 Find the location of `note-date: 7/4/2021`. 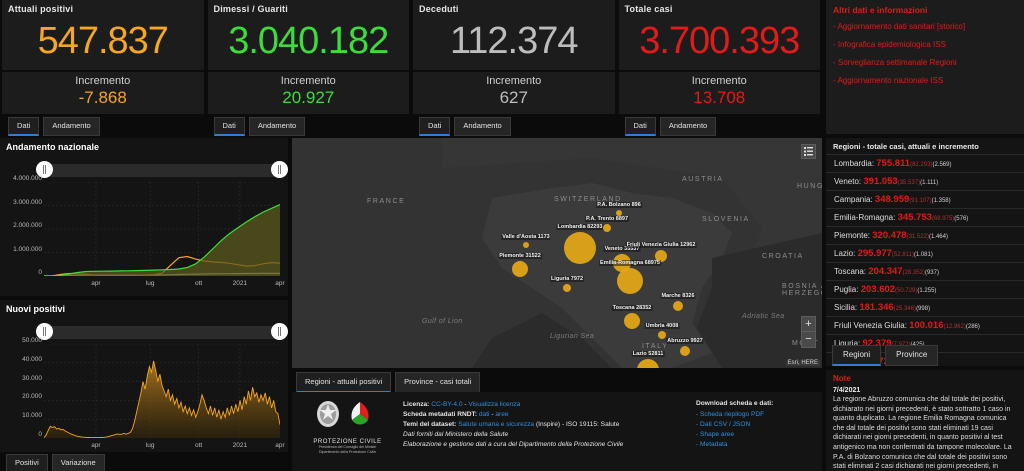

note-date: 7/4/2021 is located at coordinates (847, 390).